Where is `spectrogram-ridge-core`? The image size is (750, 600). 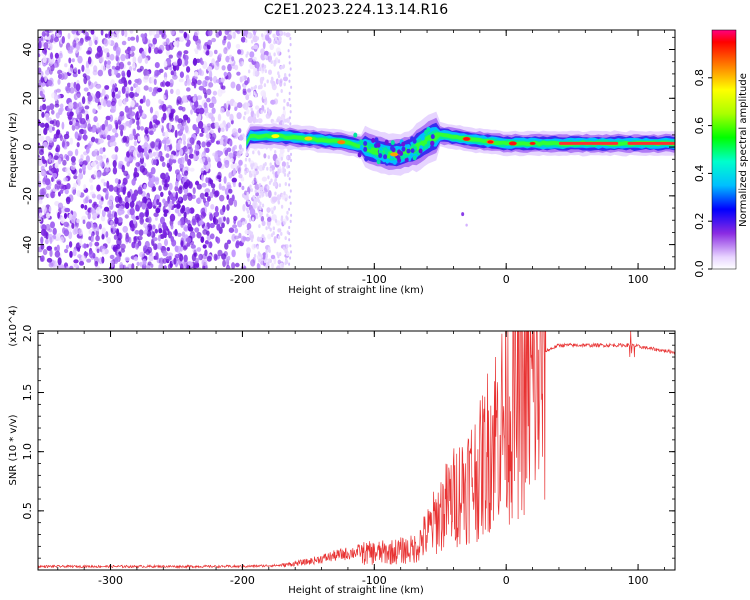 spectrogram-ridge-core is located at coordinates (651, 143).